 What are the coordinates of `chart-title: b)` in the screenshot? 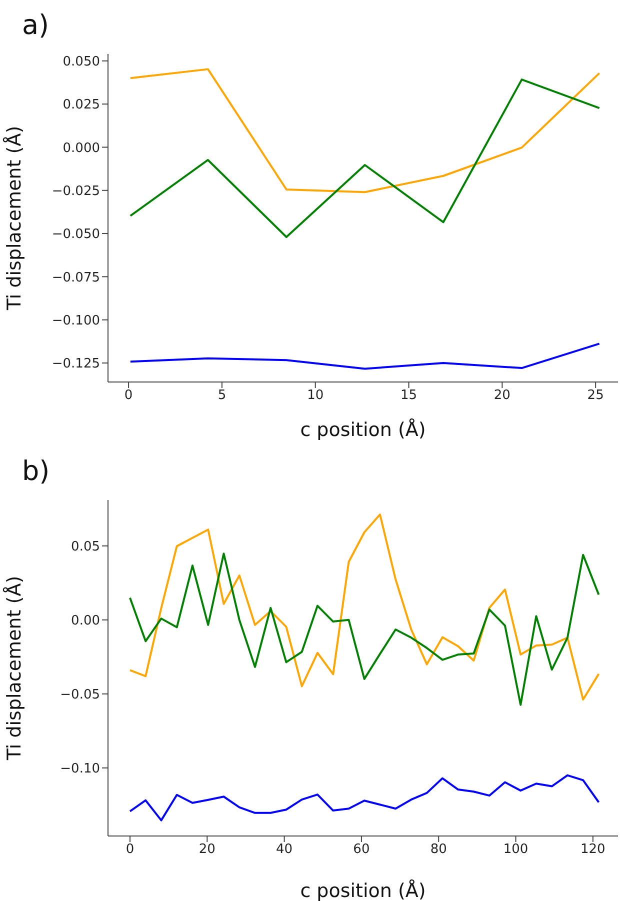 It's located at (36, 471).